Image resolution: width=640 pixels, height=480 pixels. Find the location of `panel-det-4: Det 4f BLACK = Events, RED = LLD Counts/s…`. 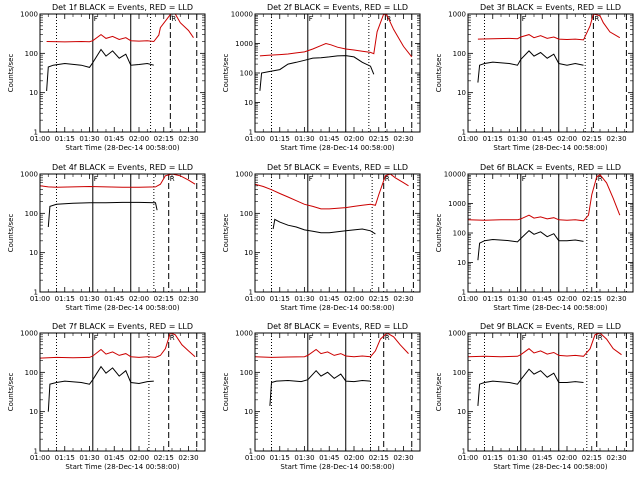

panel-det-4: Det 4f BLACK = Events, RED = LLD Counts/s… is located at coordinates (106, 237).